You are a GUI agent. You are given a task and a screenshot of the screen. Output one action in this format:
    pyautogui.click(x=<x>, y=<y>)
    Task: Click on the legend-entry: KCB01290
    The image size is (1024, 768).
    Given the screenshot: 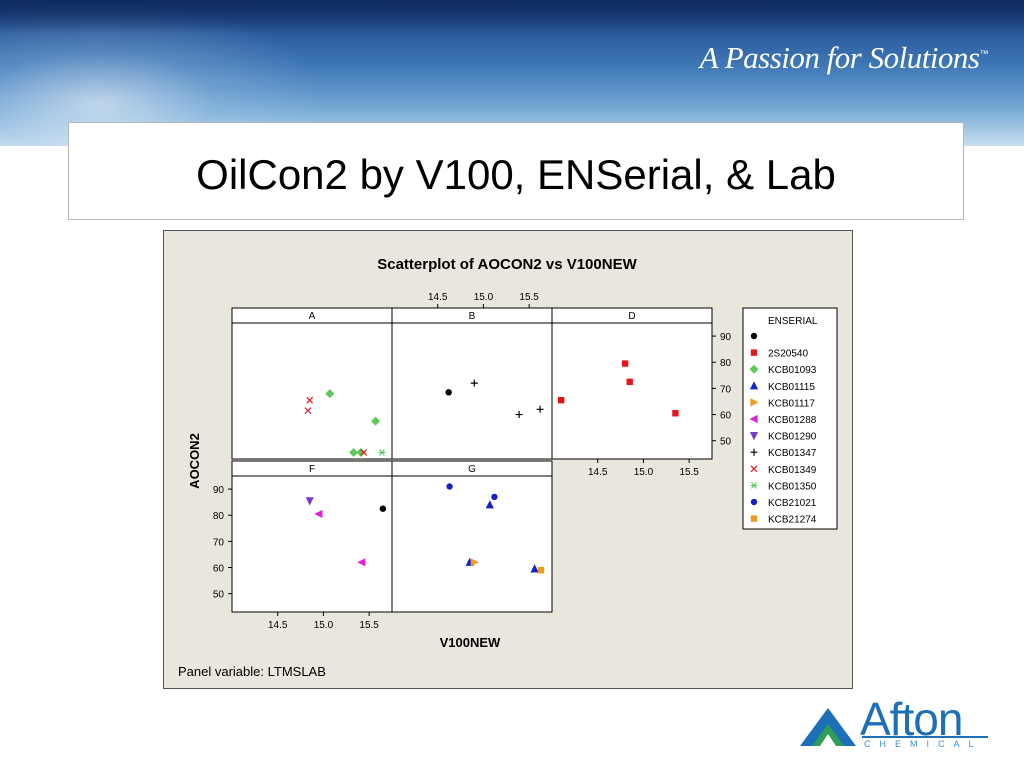 What is the action you would take?
    pyautogui.click(x=792, y=437)
    